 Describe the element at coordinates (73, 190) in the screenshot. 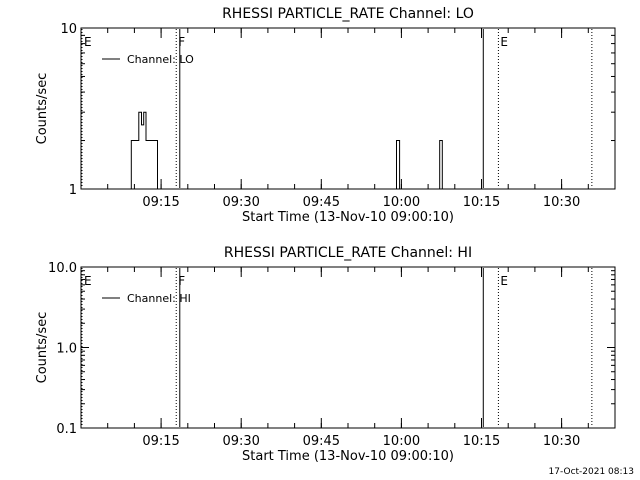

I see `y-tick-label: 1` at that location.